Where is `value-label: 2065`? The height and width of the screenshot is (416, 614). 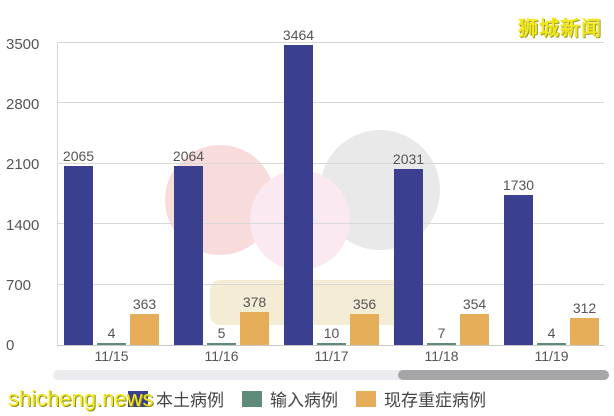 value-label: 2065 is located at coordinates (78, 156).